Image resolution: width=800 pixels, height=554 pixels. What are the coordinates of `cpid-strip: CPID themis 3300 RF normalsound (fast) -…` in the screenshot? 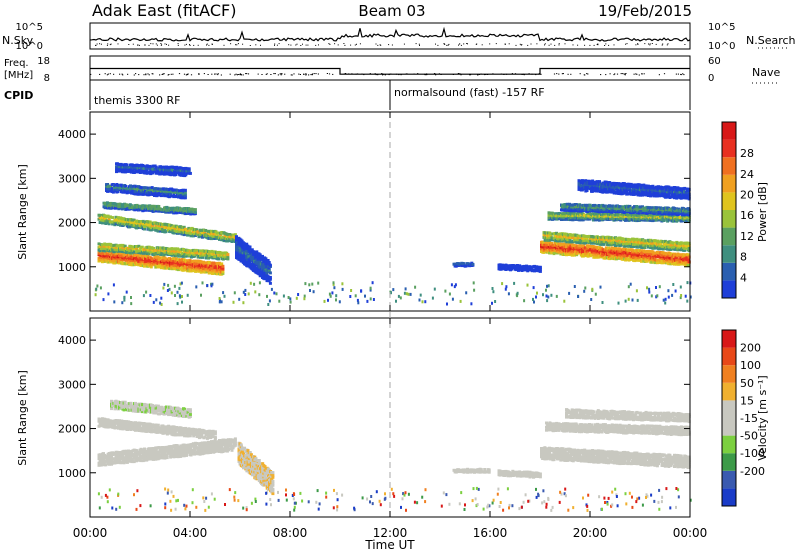 It's located at (347, 95).